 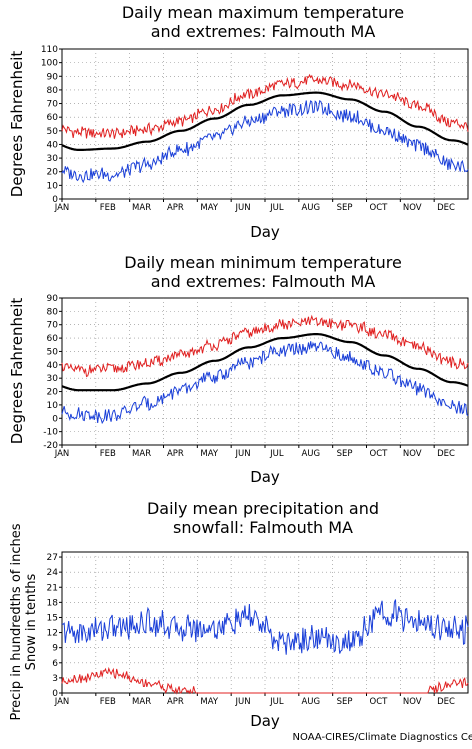 I want to click on y-axis-label: Snow in tenths, so click(x=31, y=621).